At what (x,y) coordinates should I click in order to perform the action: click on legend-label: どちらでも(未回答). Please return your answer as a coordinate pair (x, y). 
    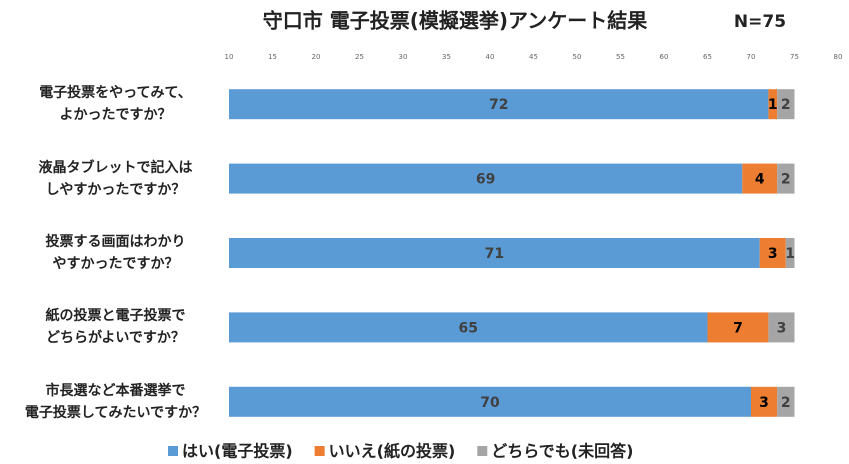
    Looking at the image, I should click on (562, 451).